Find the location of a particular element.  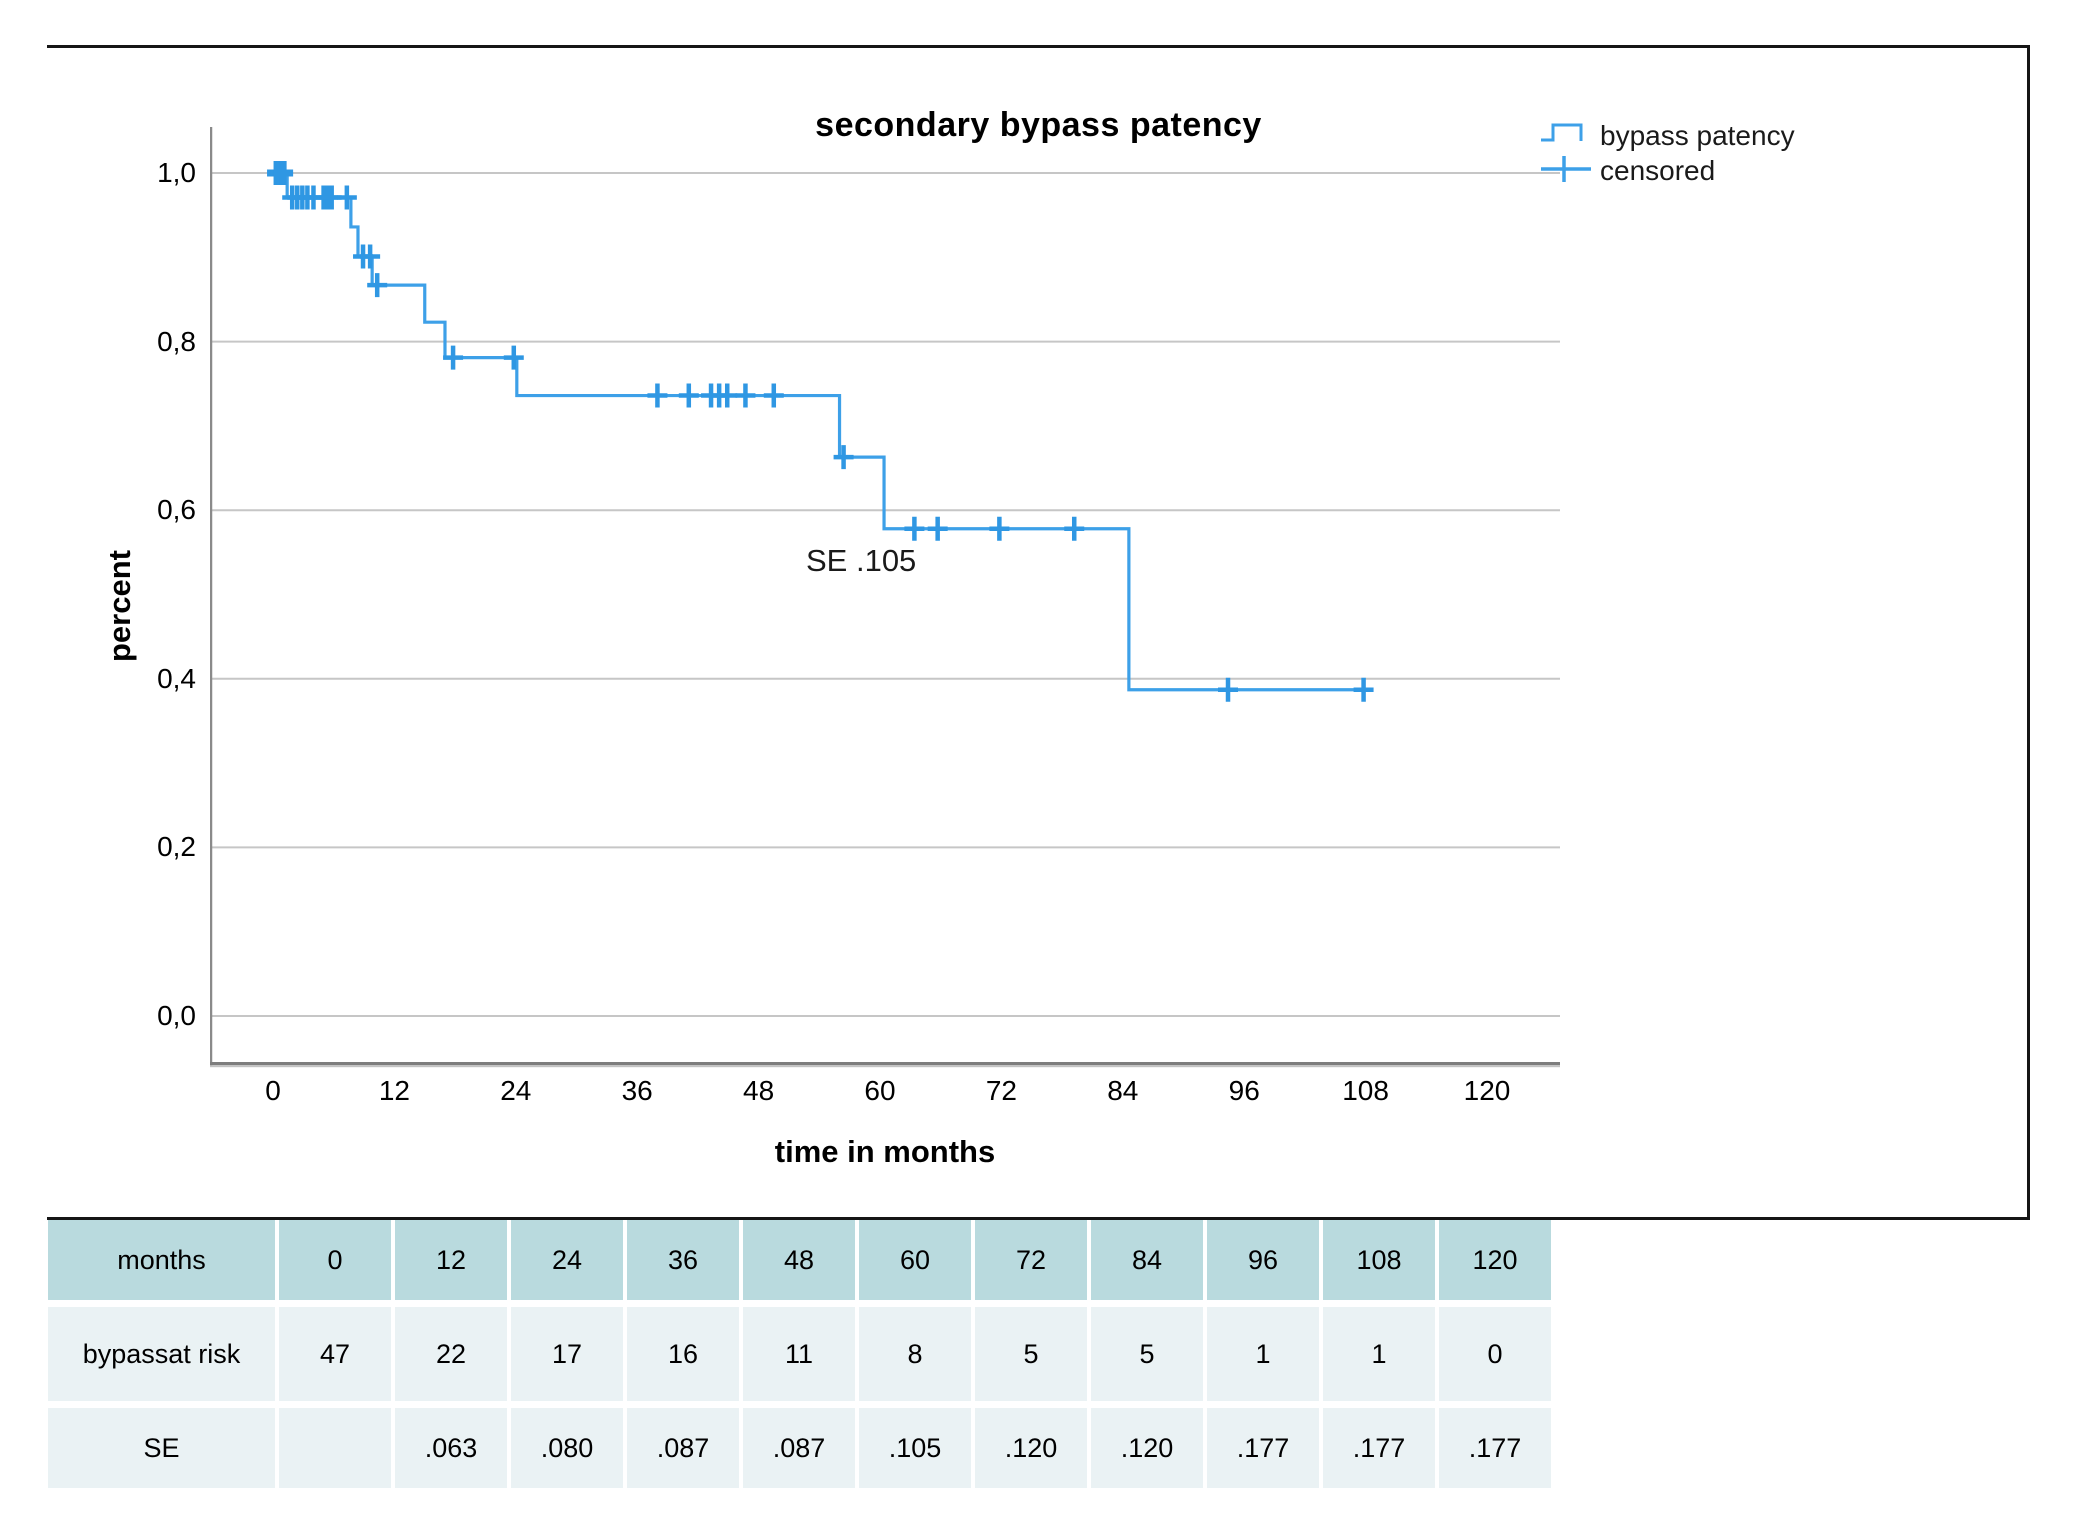

x-tick-label: 96 is located at coordinates (1244, 1090).